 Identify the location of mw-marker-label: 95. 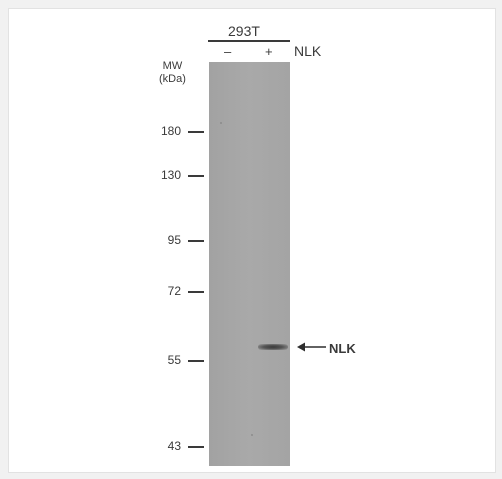
(174, 240).